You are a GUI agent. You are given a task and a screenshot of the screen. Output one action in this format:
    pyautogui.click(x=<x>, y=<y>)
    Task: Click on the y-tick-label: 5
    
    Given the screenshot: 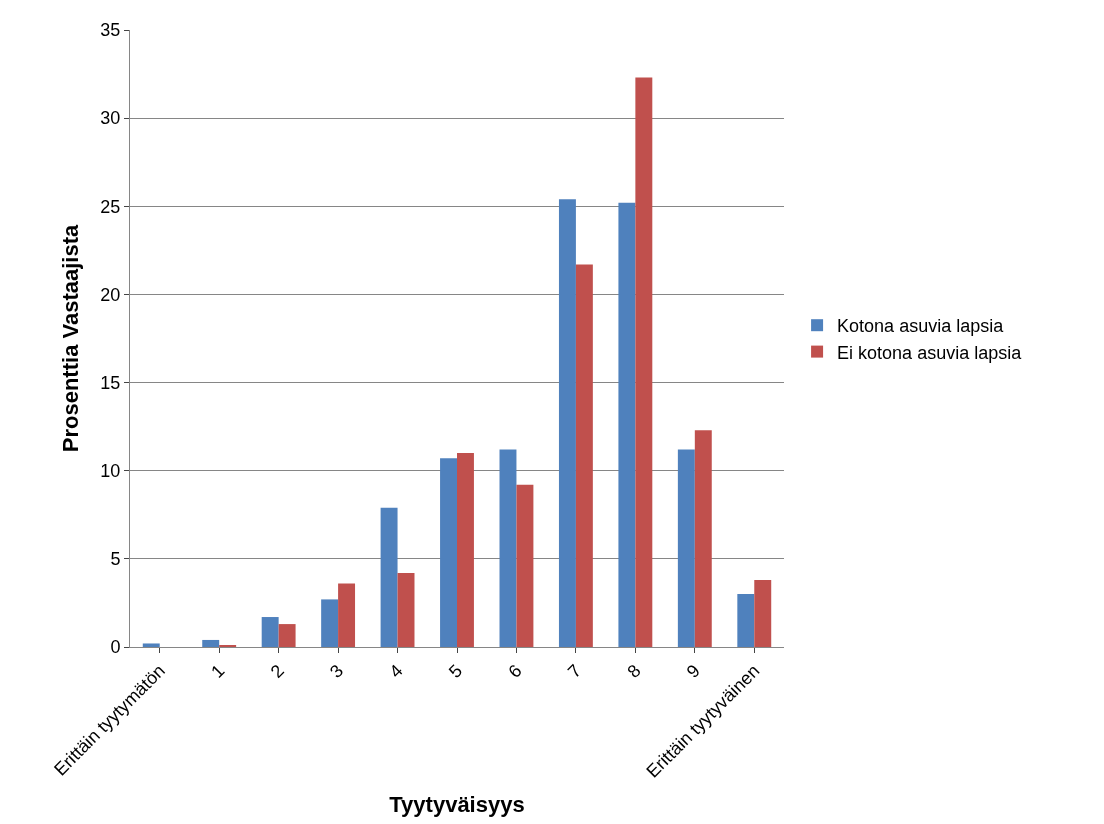 What is the action you would take?
    pyautogui.click(x=115, y=559)
    